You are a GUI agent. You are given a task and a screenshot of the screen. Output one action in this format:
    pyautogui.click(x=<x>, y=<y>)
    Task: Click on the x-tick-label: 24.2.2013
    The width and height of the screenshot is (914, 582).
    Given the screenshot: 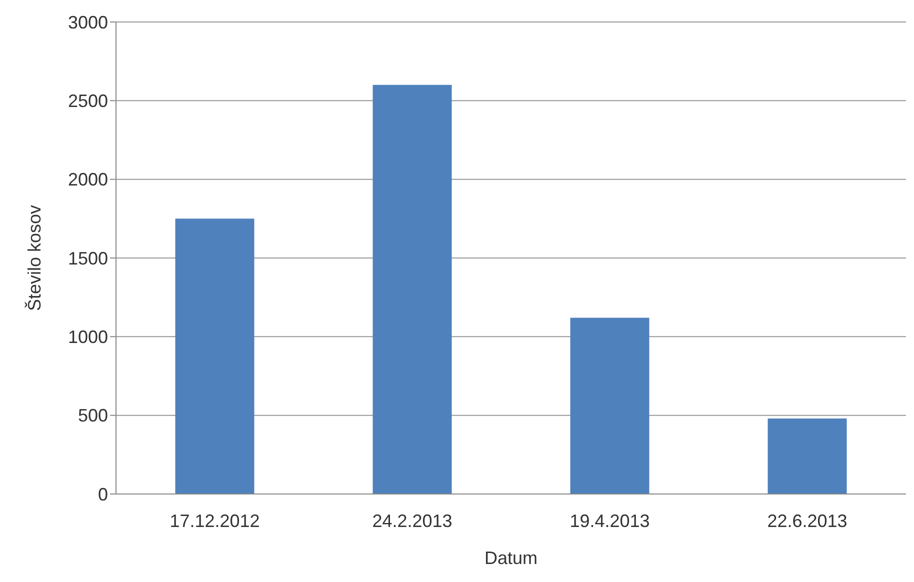 What is the action you would take?
    pyautogui.click(x=412, y=520)
    